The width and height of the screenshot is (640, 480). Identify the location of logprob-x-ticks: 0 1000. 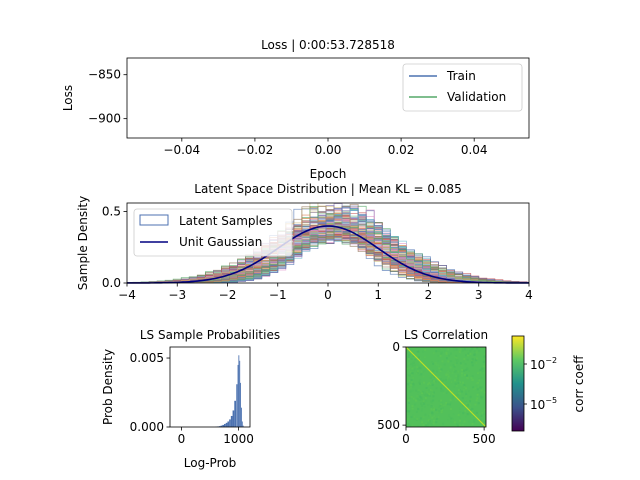
(216, 436).